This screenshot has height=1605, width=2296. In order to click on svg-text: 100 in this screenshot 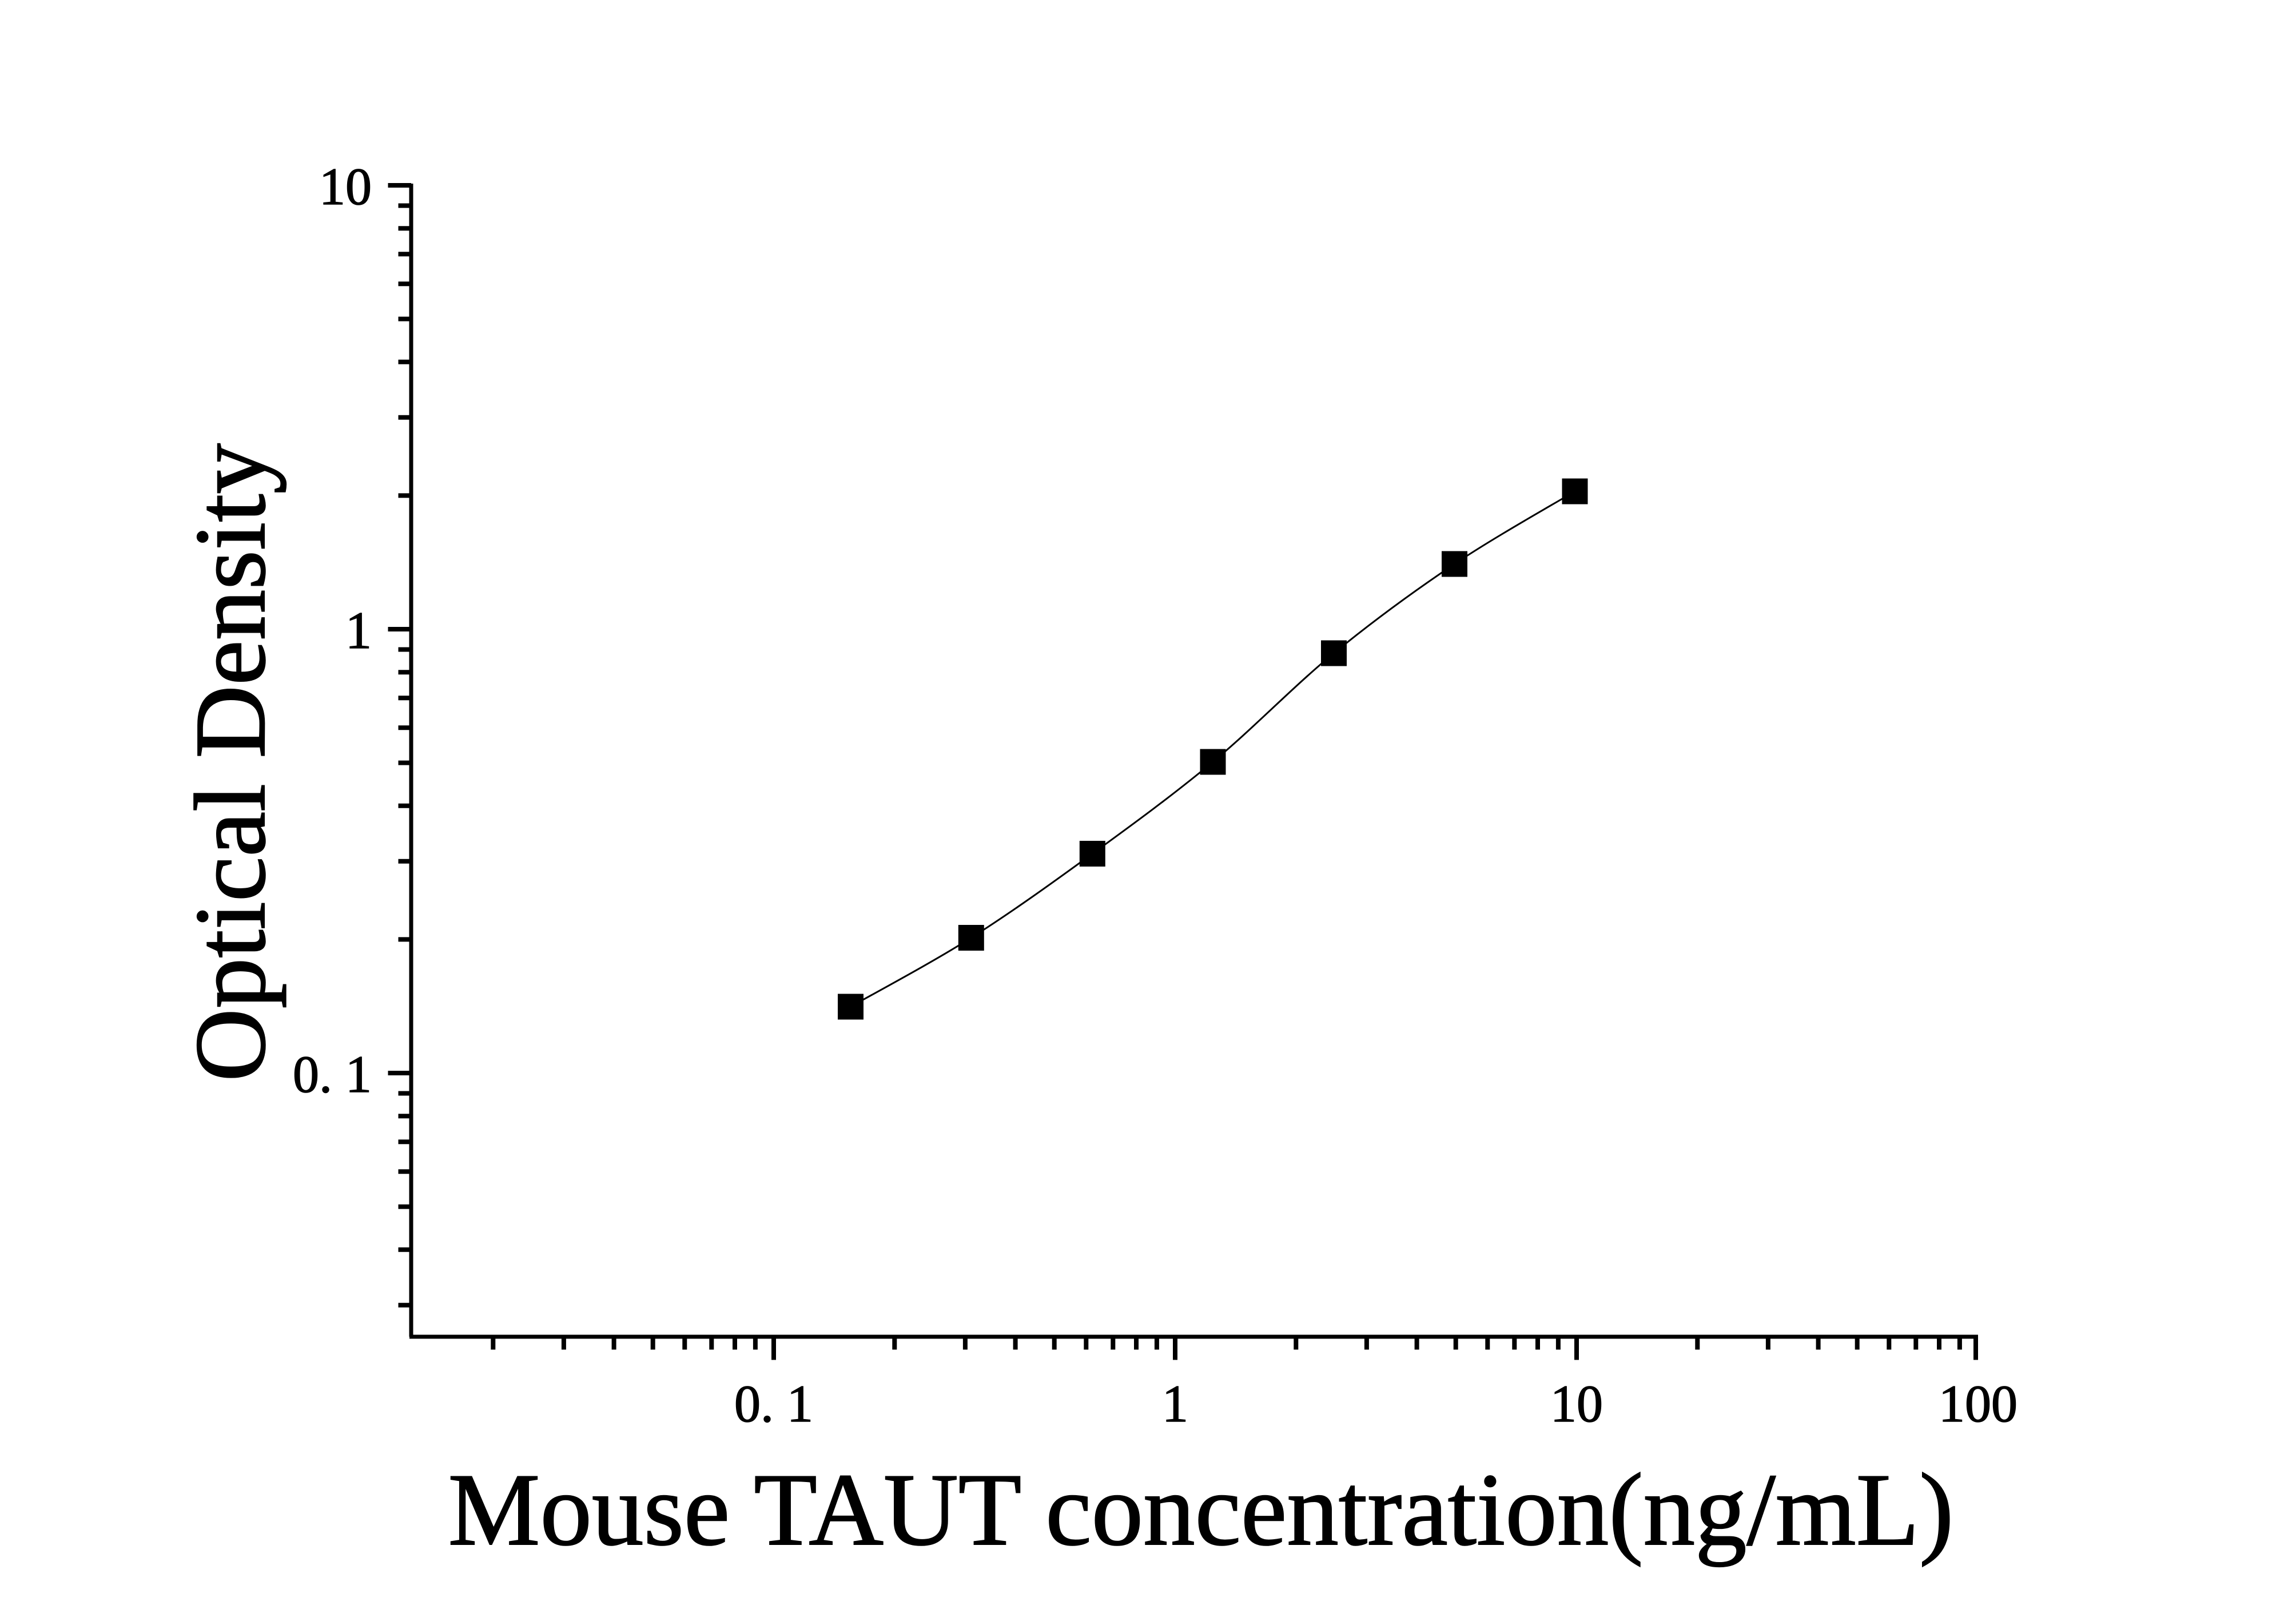, I will do `click(1979, 1403)`.